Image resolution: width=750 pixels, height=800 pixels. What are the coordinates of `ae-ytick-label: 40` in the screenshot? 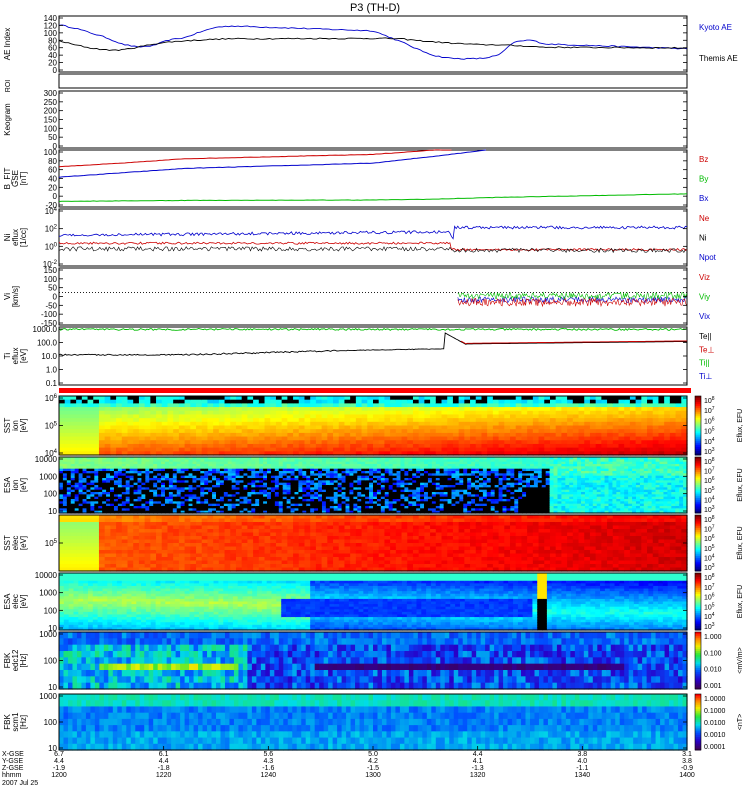 It's located at (52, 55).